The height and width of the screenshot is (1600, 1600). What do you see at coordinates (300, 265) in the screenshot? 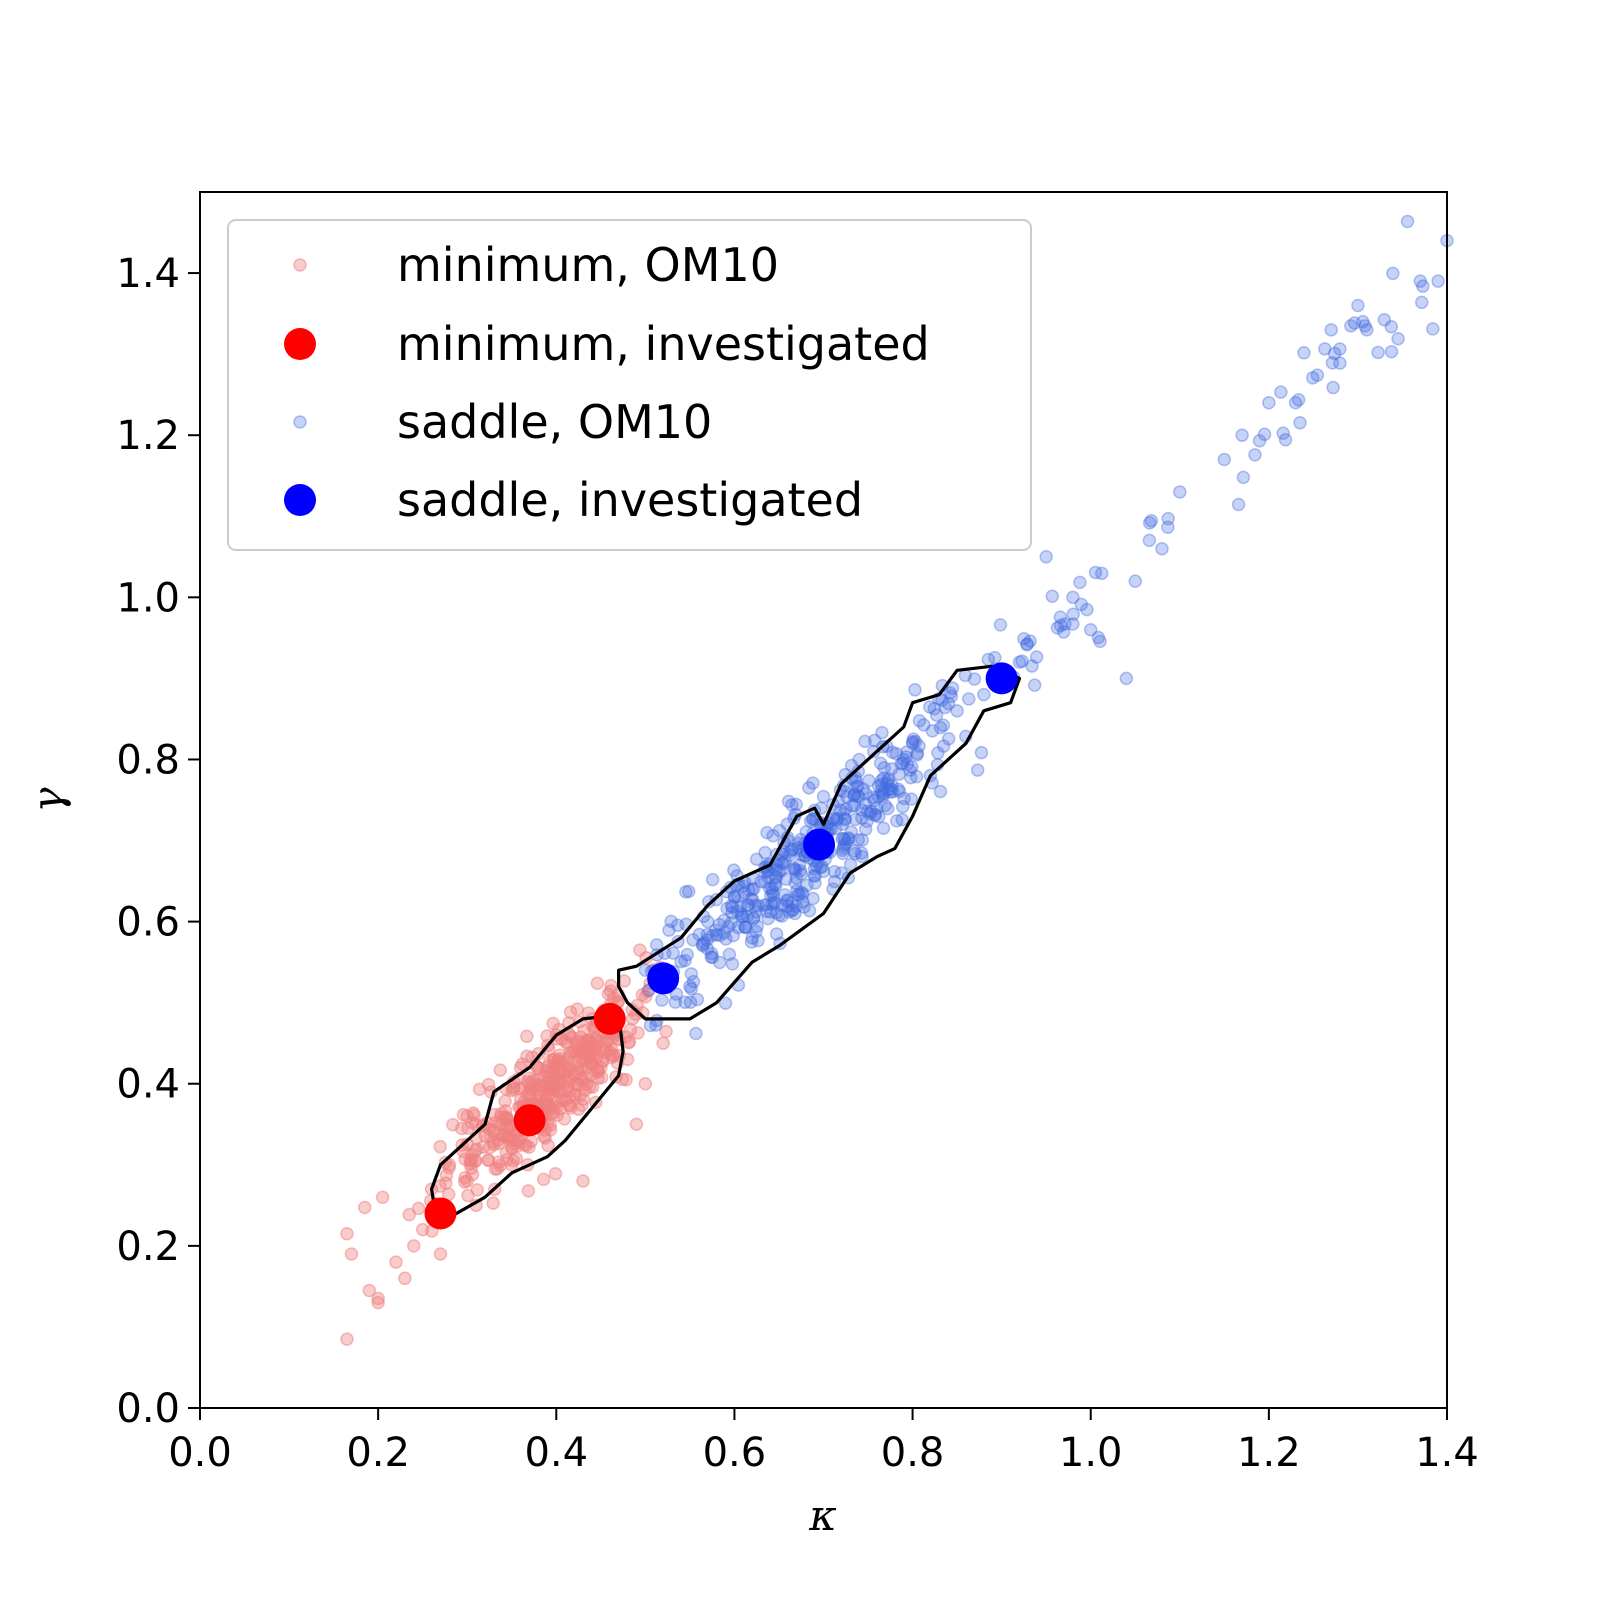
I see `legend-marker` at bounding box center [300, 265].